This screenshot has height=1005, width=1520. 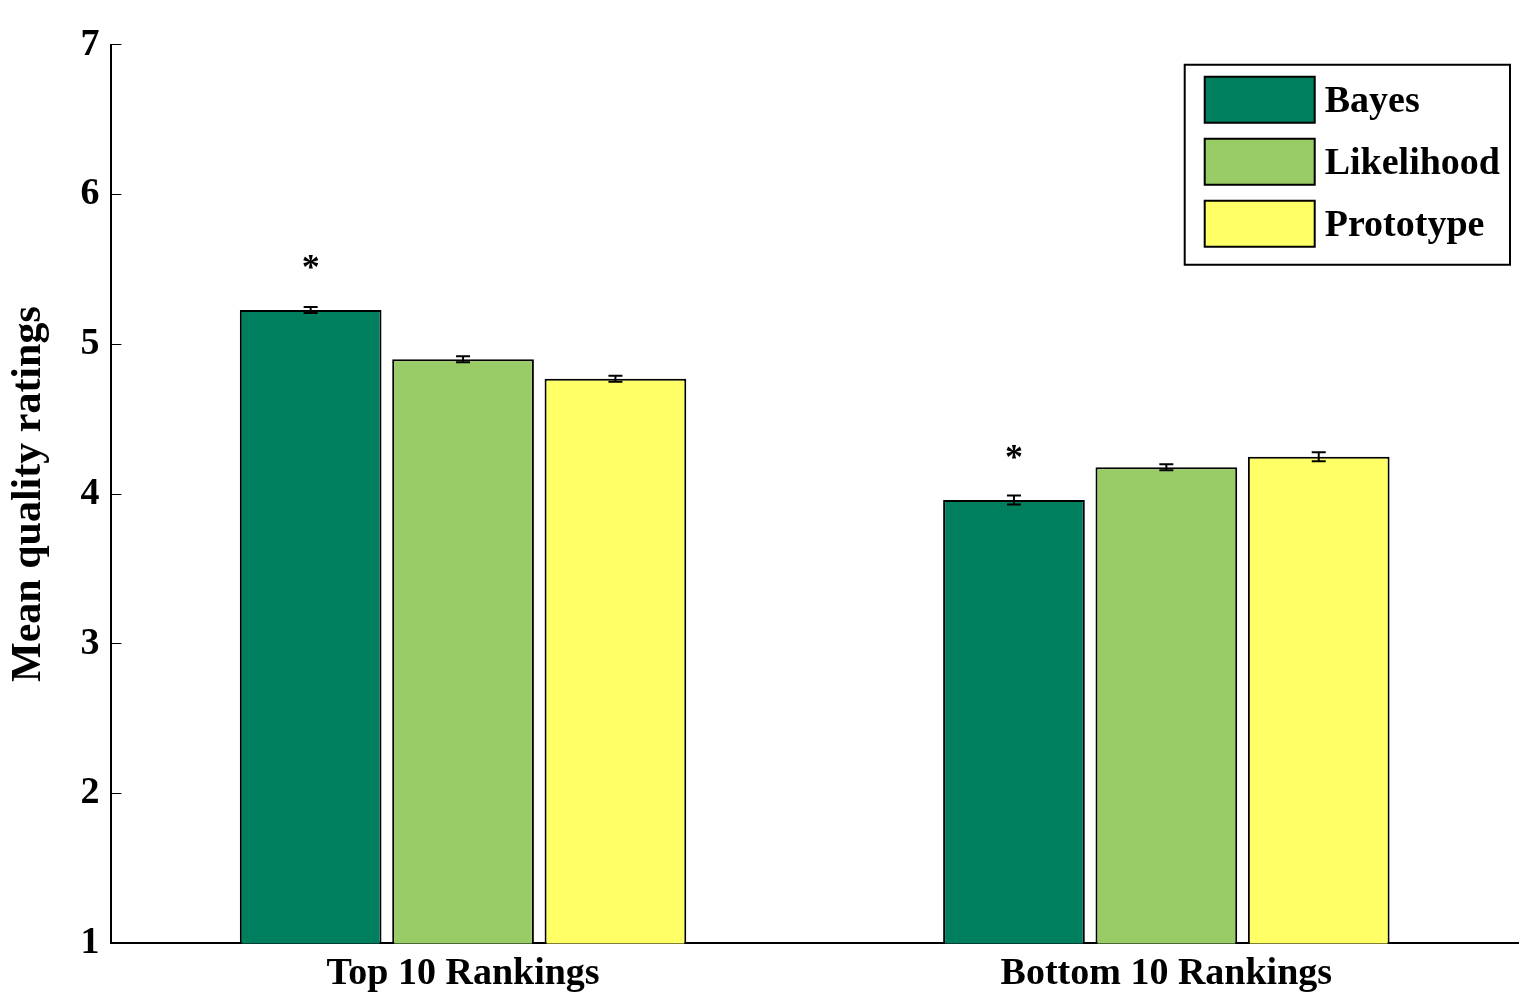 What do you see at coordinates (90, 940) in the screenshot?
I see `y-tick-label: 1` at bounding box center [90, 940].